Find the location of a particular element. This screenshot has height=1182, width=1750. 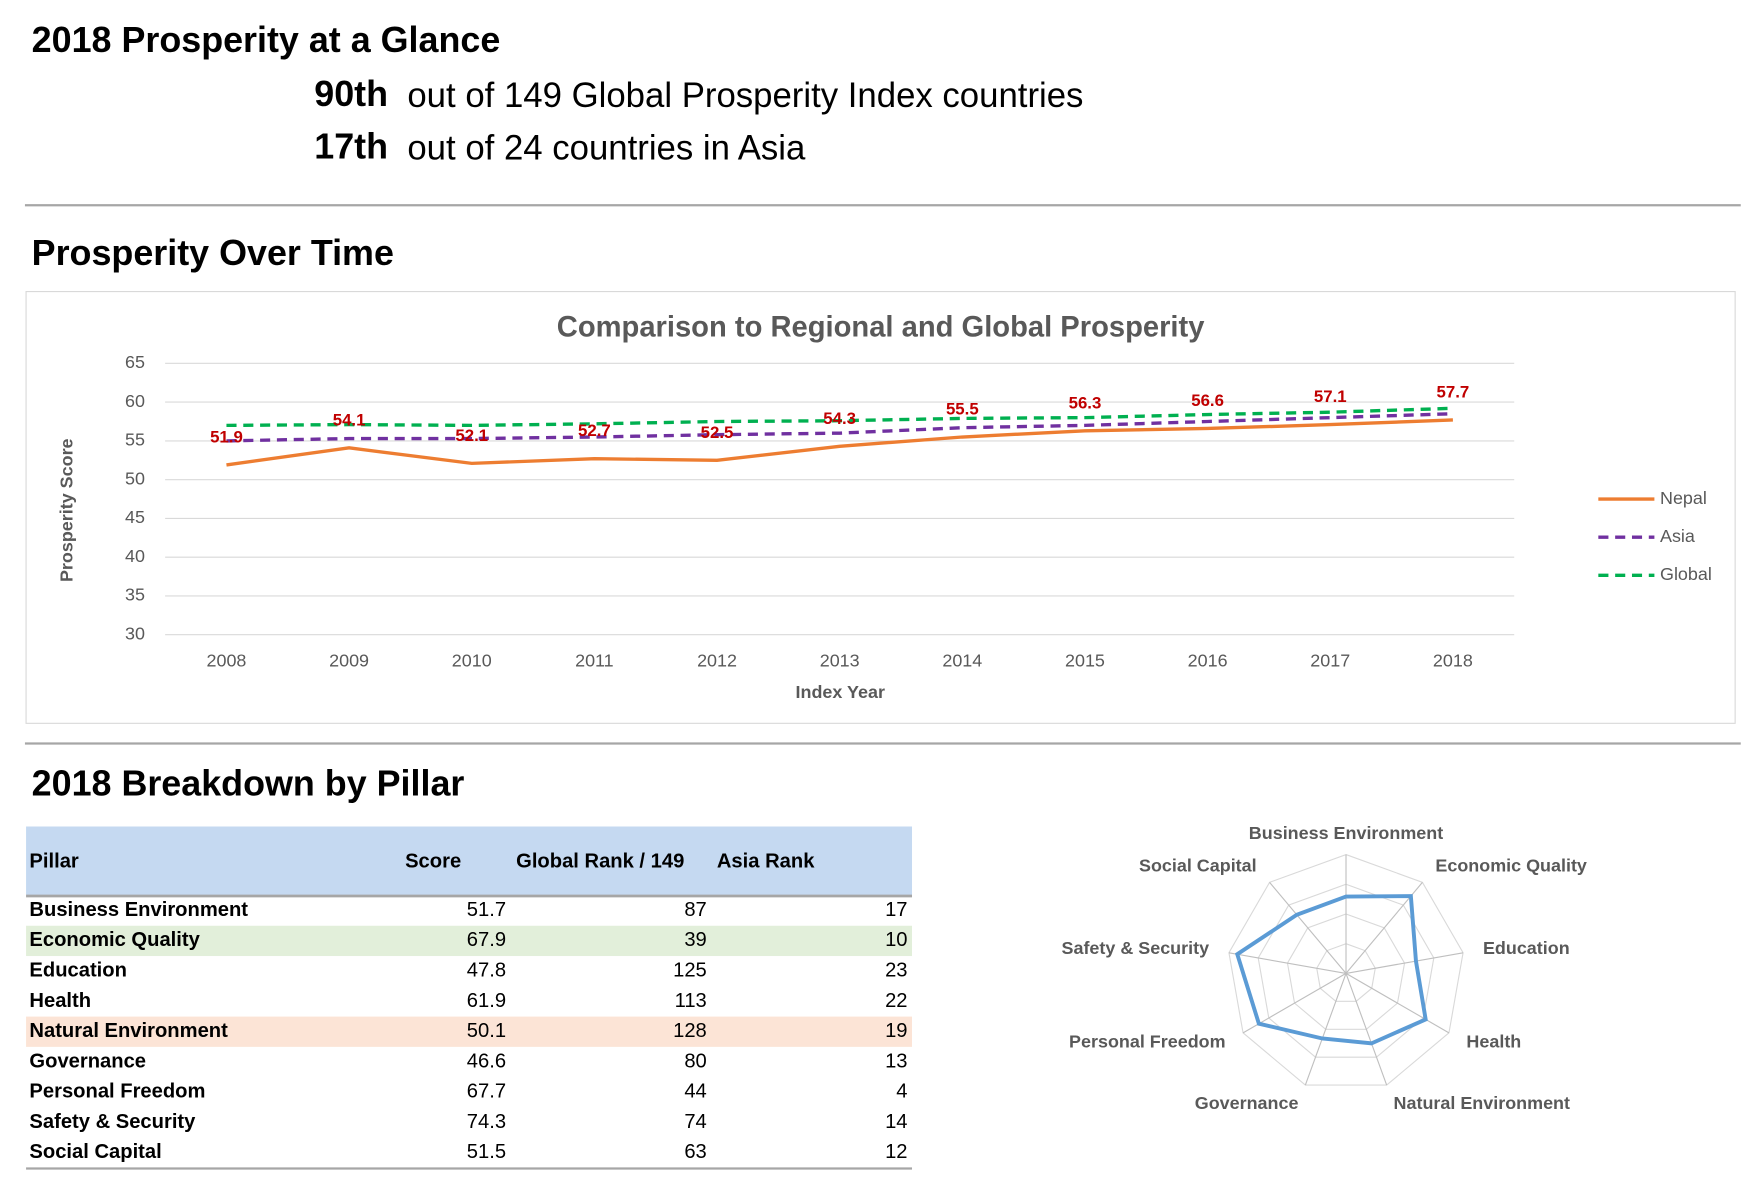

radar-label: Natural Environment is located at coordinates (1482, 1103).